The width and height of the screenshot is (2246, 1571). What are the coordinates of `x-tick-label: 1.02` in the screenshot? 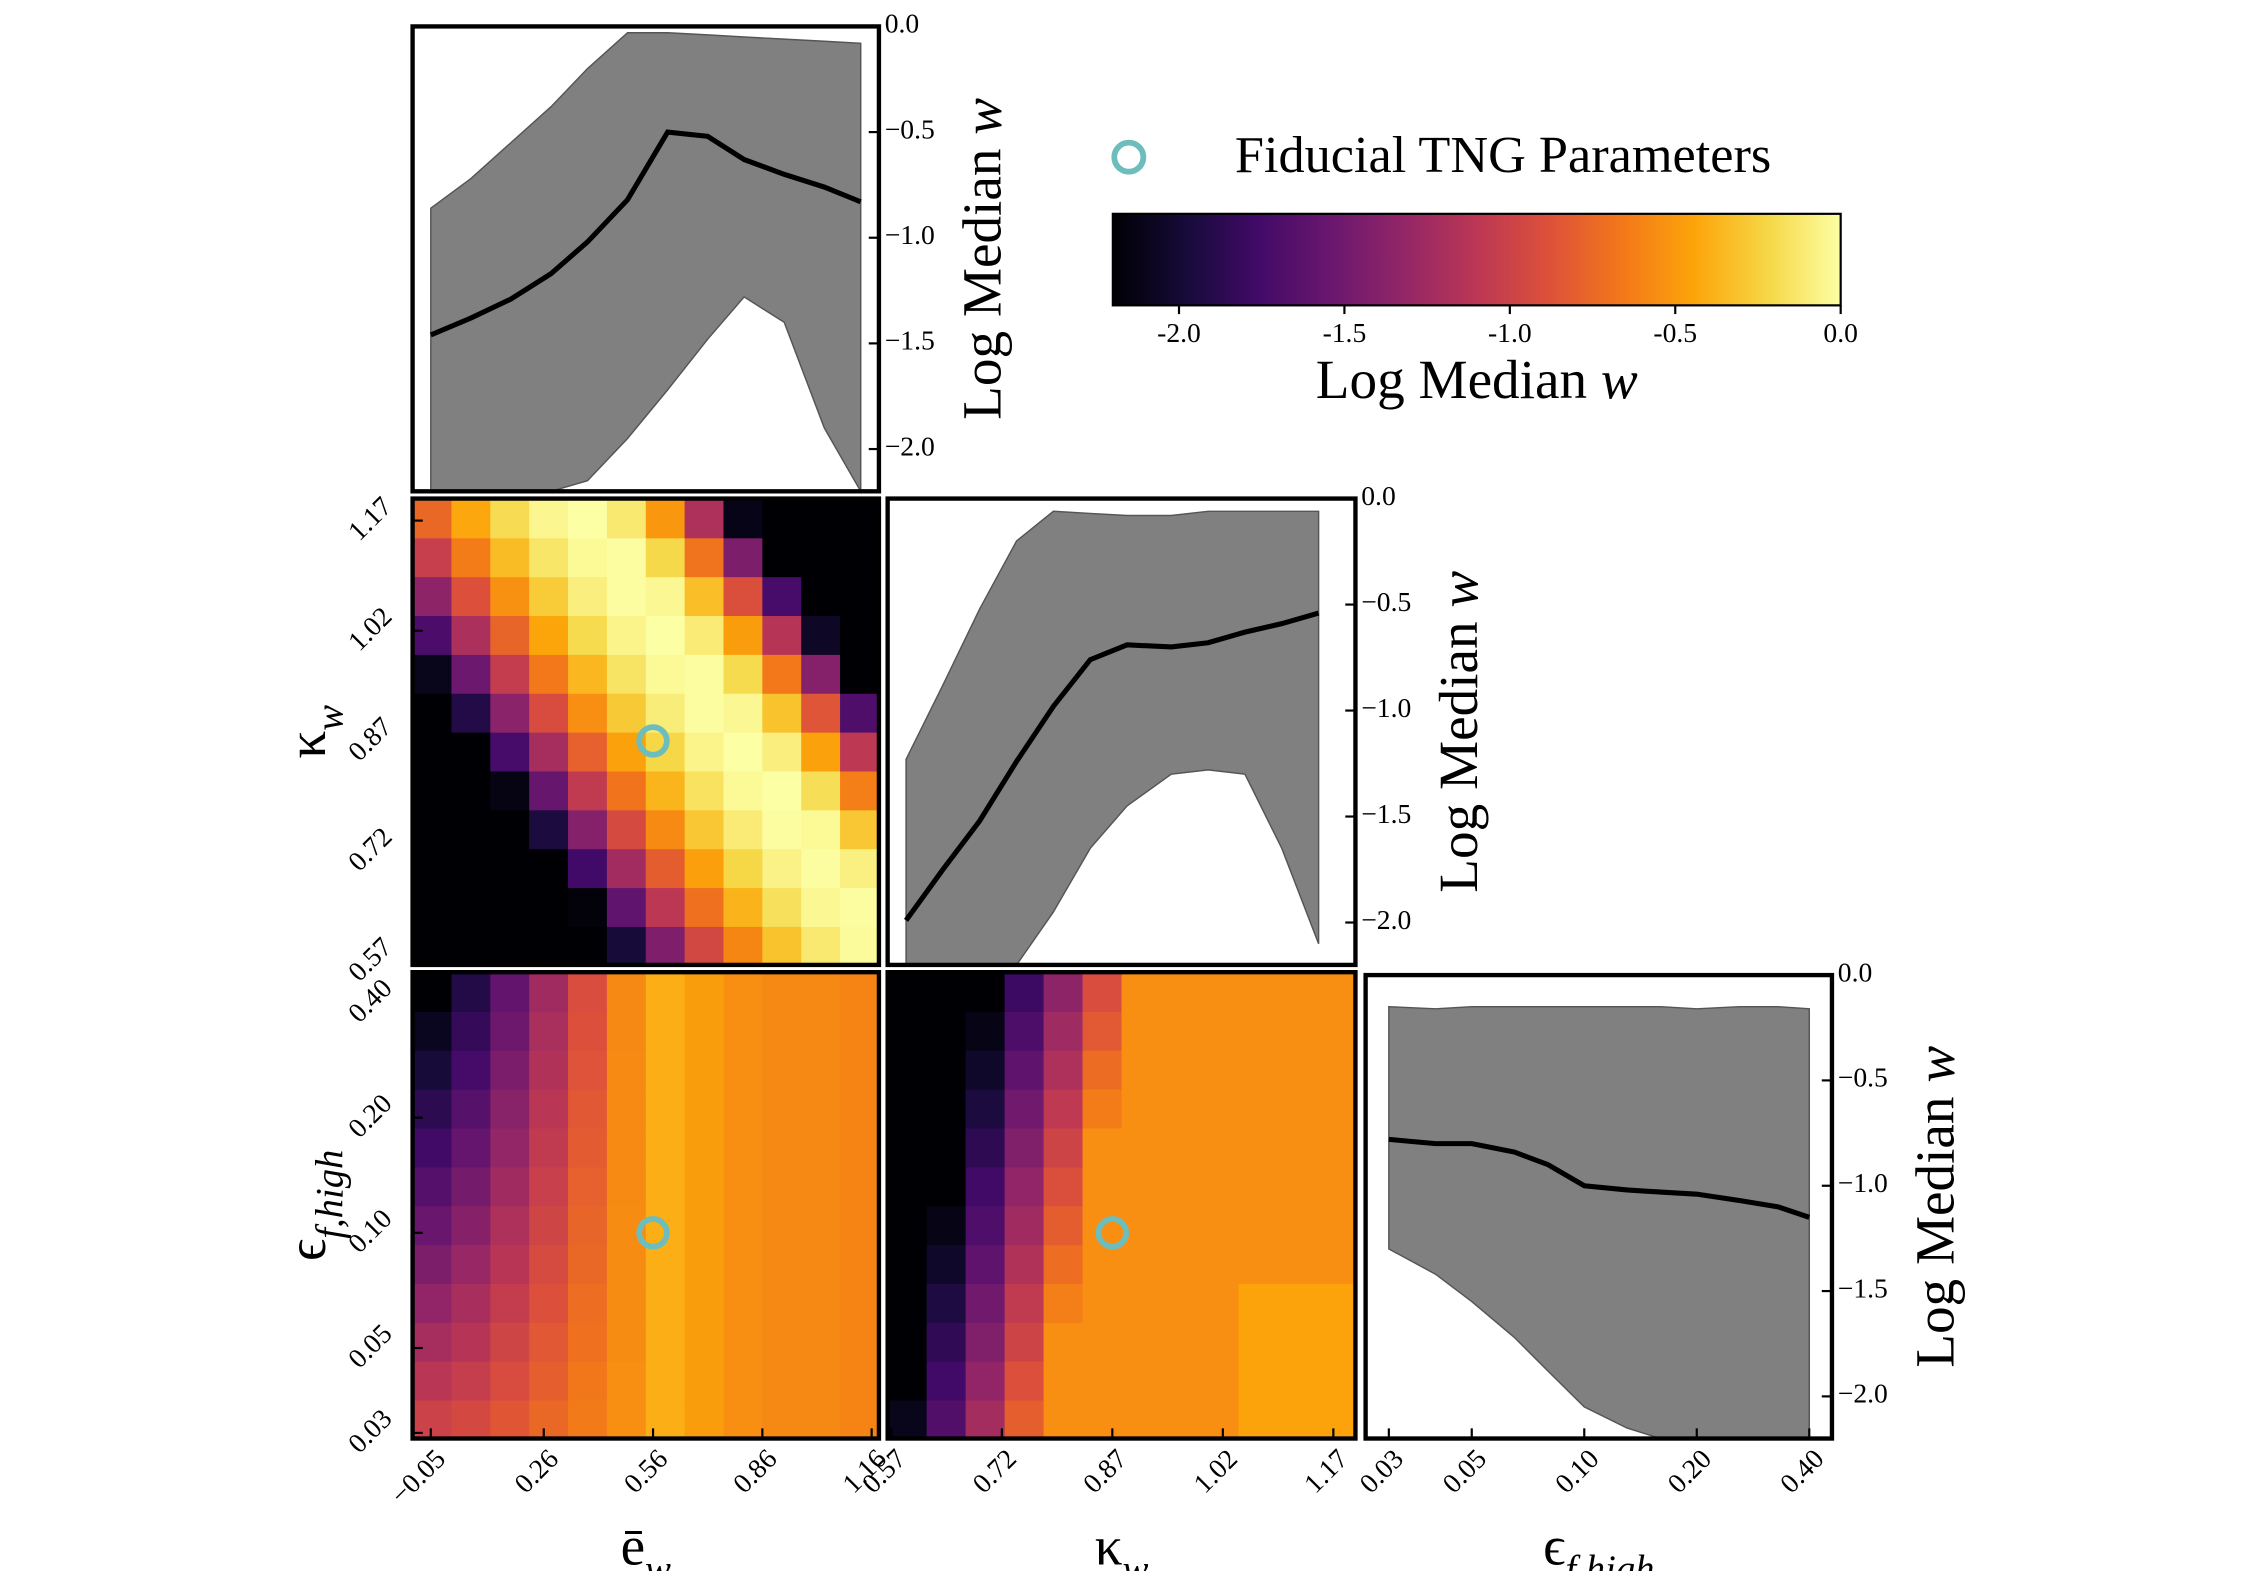 It's located at (1215, 1471).